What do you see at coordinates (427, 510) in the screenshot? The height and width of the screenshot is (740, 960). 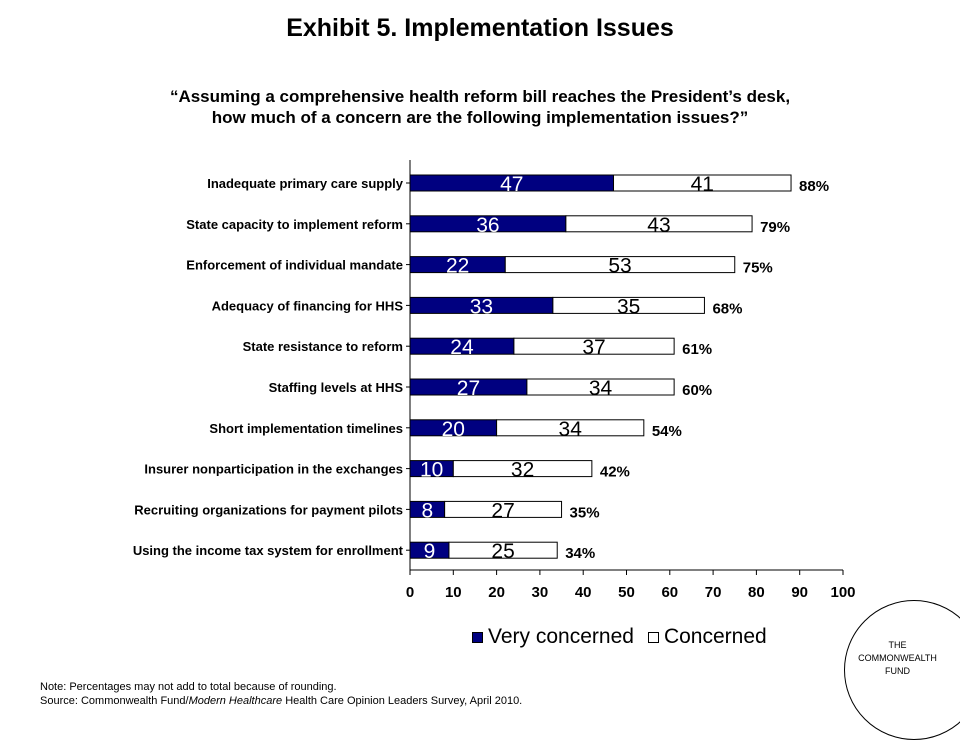 I see `data-label-very-concerned: 8` at bounding box center [427, 510].